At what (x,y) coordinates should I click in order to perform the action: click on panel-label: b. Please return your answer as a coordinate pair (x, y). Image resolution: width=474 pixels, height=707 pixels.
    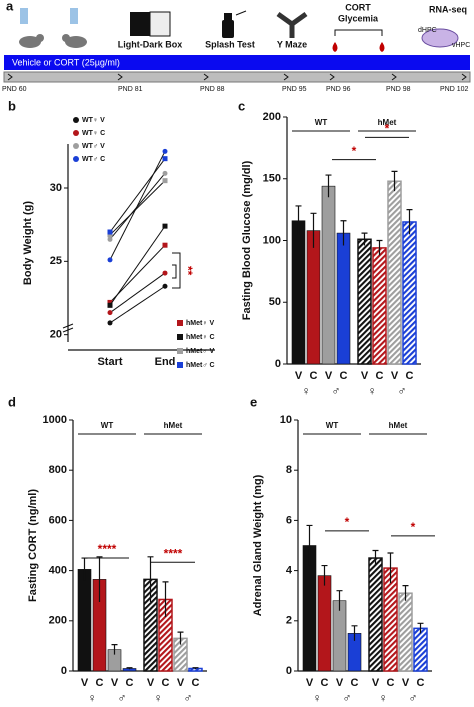
    Looking at the image, I should click on (12, 105).